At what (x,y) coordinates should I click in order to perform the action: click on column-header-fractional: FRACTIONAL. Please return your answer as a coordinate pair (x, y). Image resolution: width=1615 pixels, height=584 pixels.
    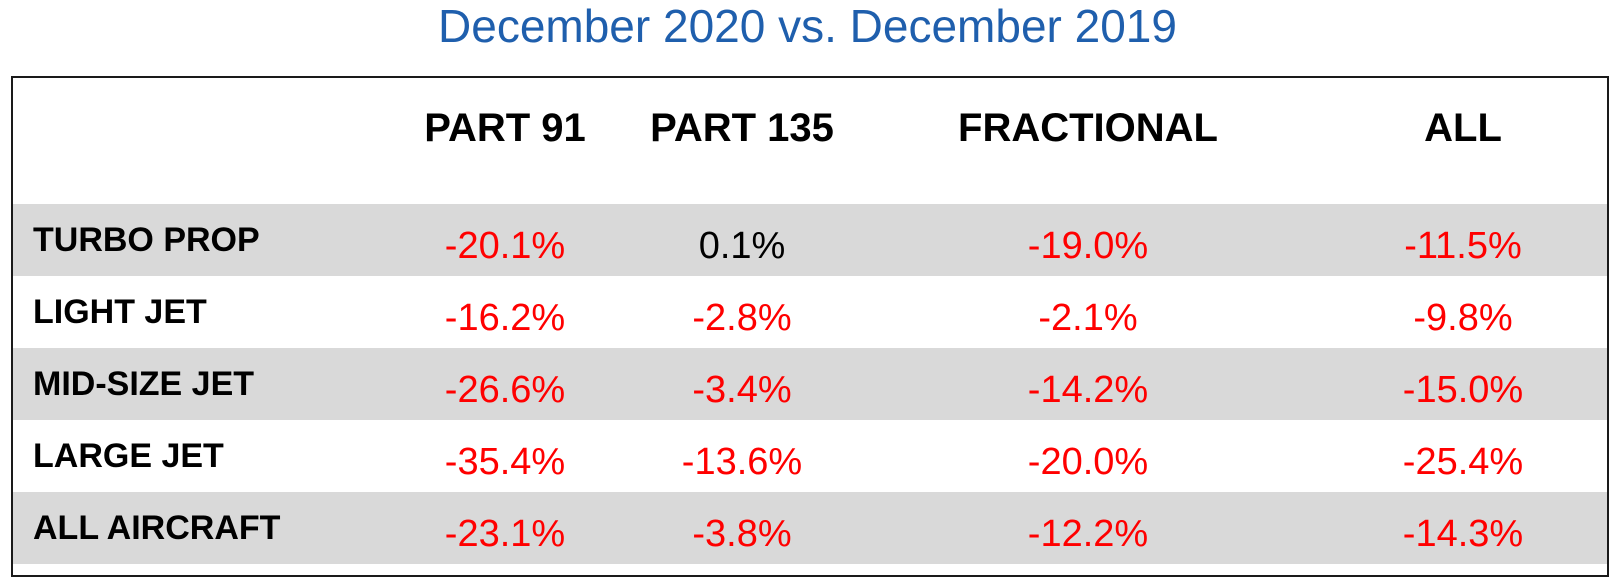
    Looking at the image, I should click on (1088, 128).